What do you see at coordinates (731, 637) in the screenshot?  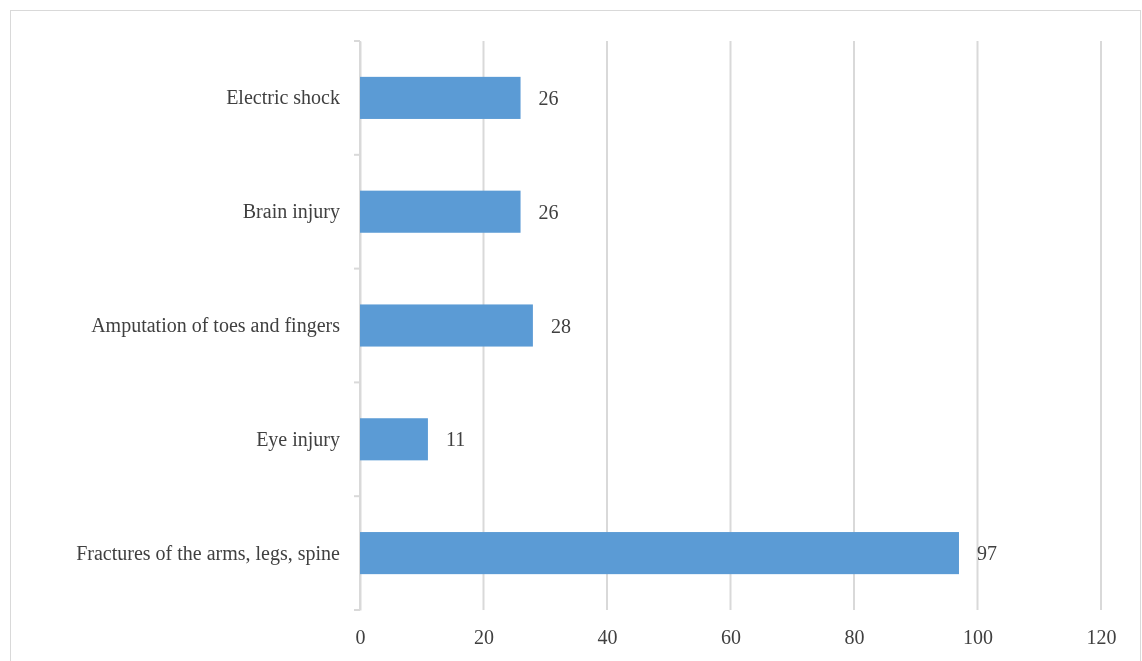 I see `x-tick-label: 60` at bounding box center [731, 637].